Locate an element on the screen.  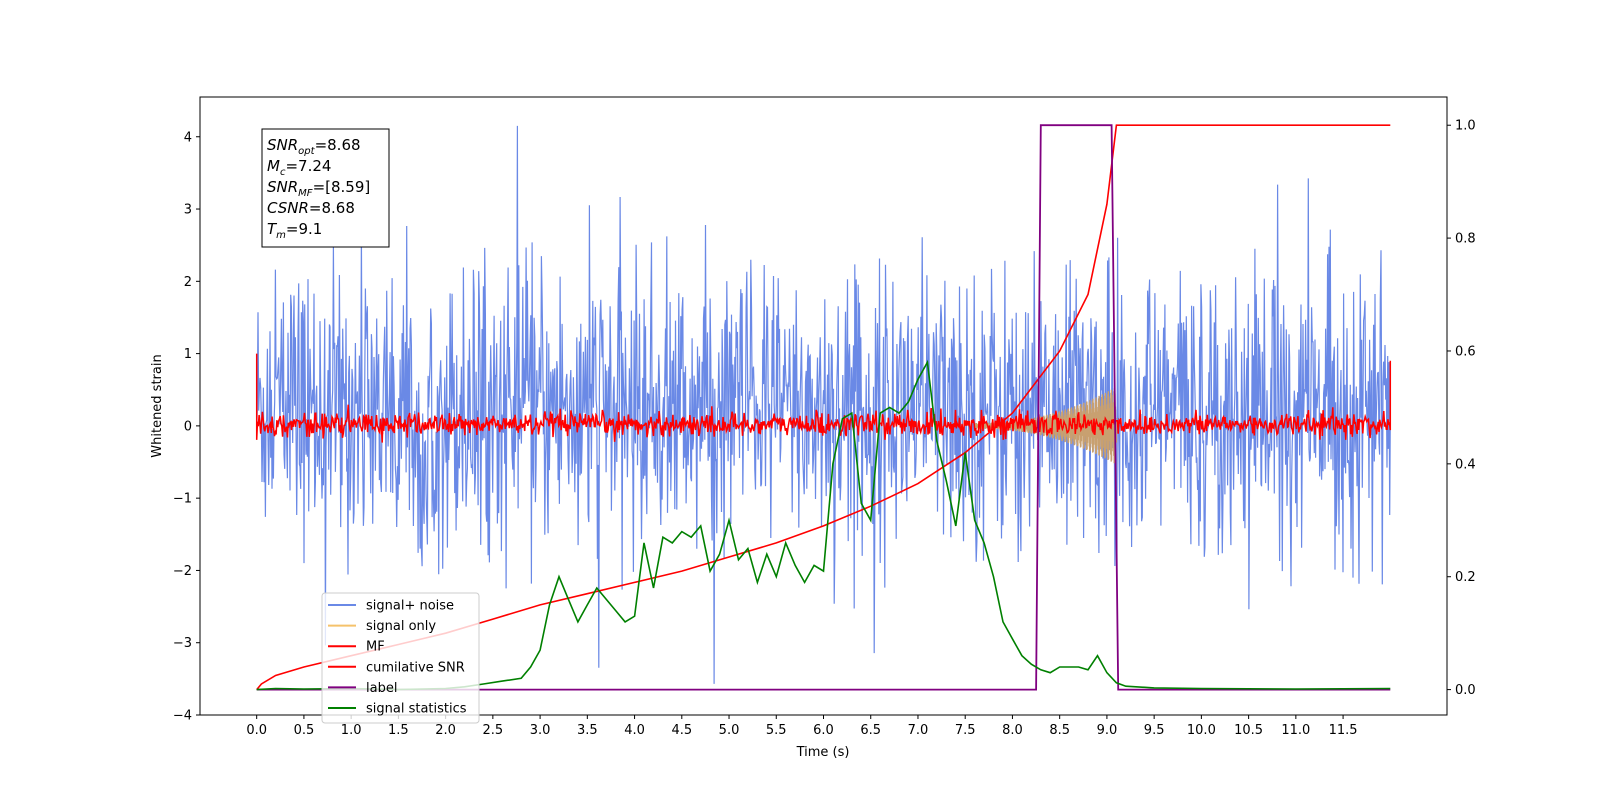
series-mf is located at coordinates (823, 398).